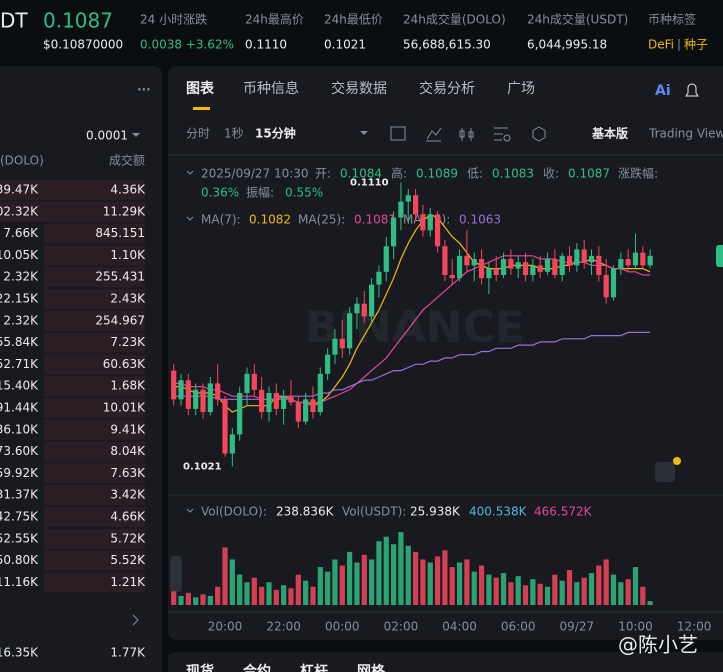  What do you see at coordinates (144, 90) in the screenshot?
I see `more: ···` at bounding box center [144, 90].